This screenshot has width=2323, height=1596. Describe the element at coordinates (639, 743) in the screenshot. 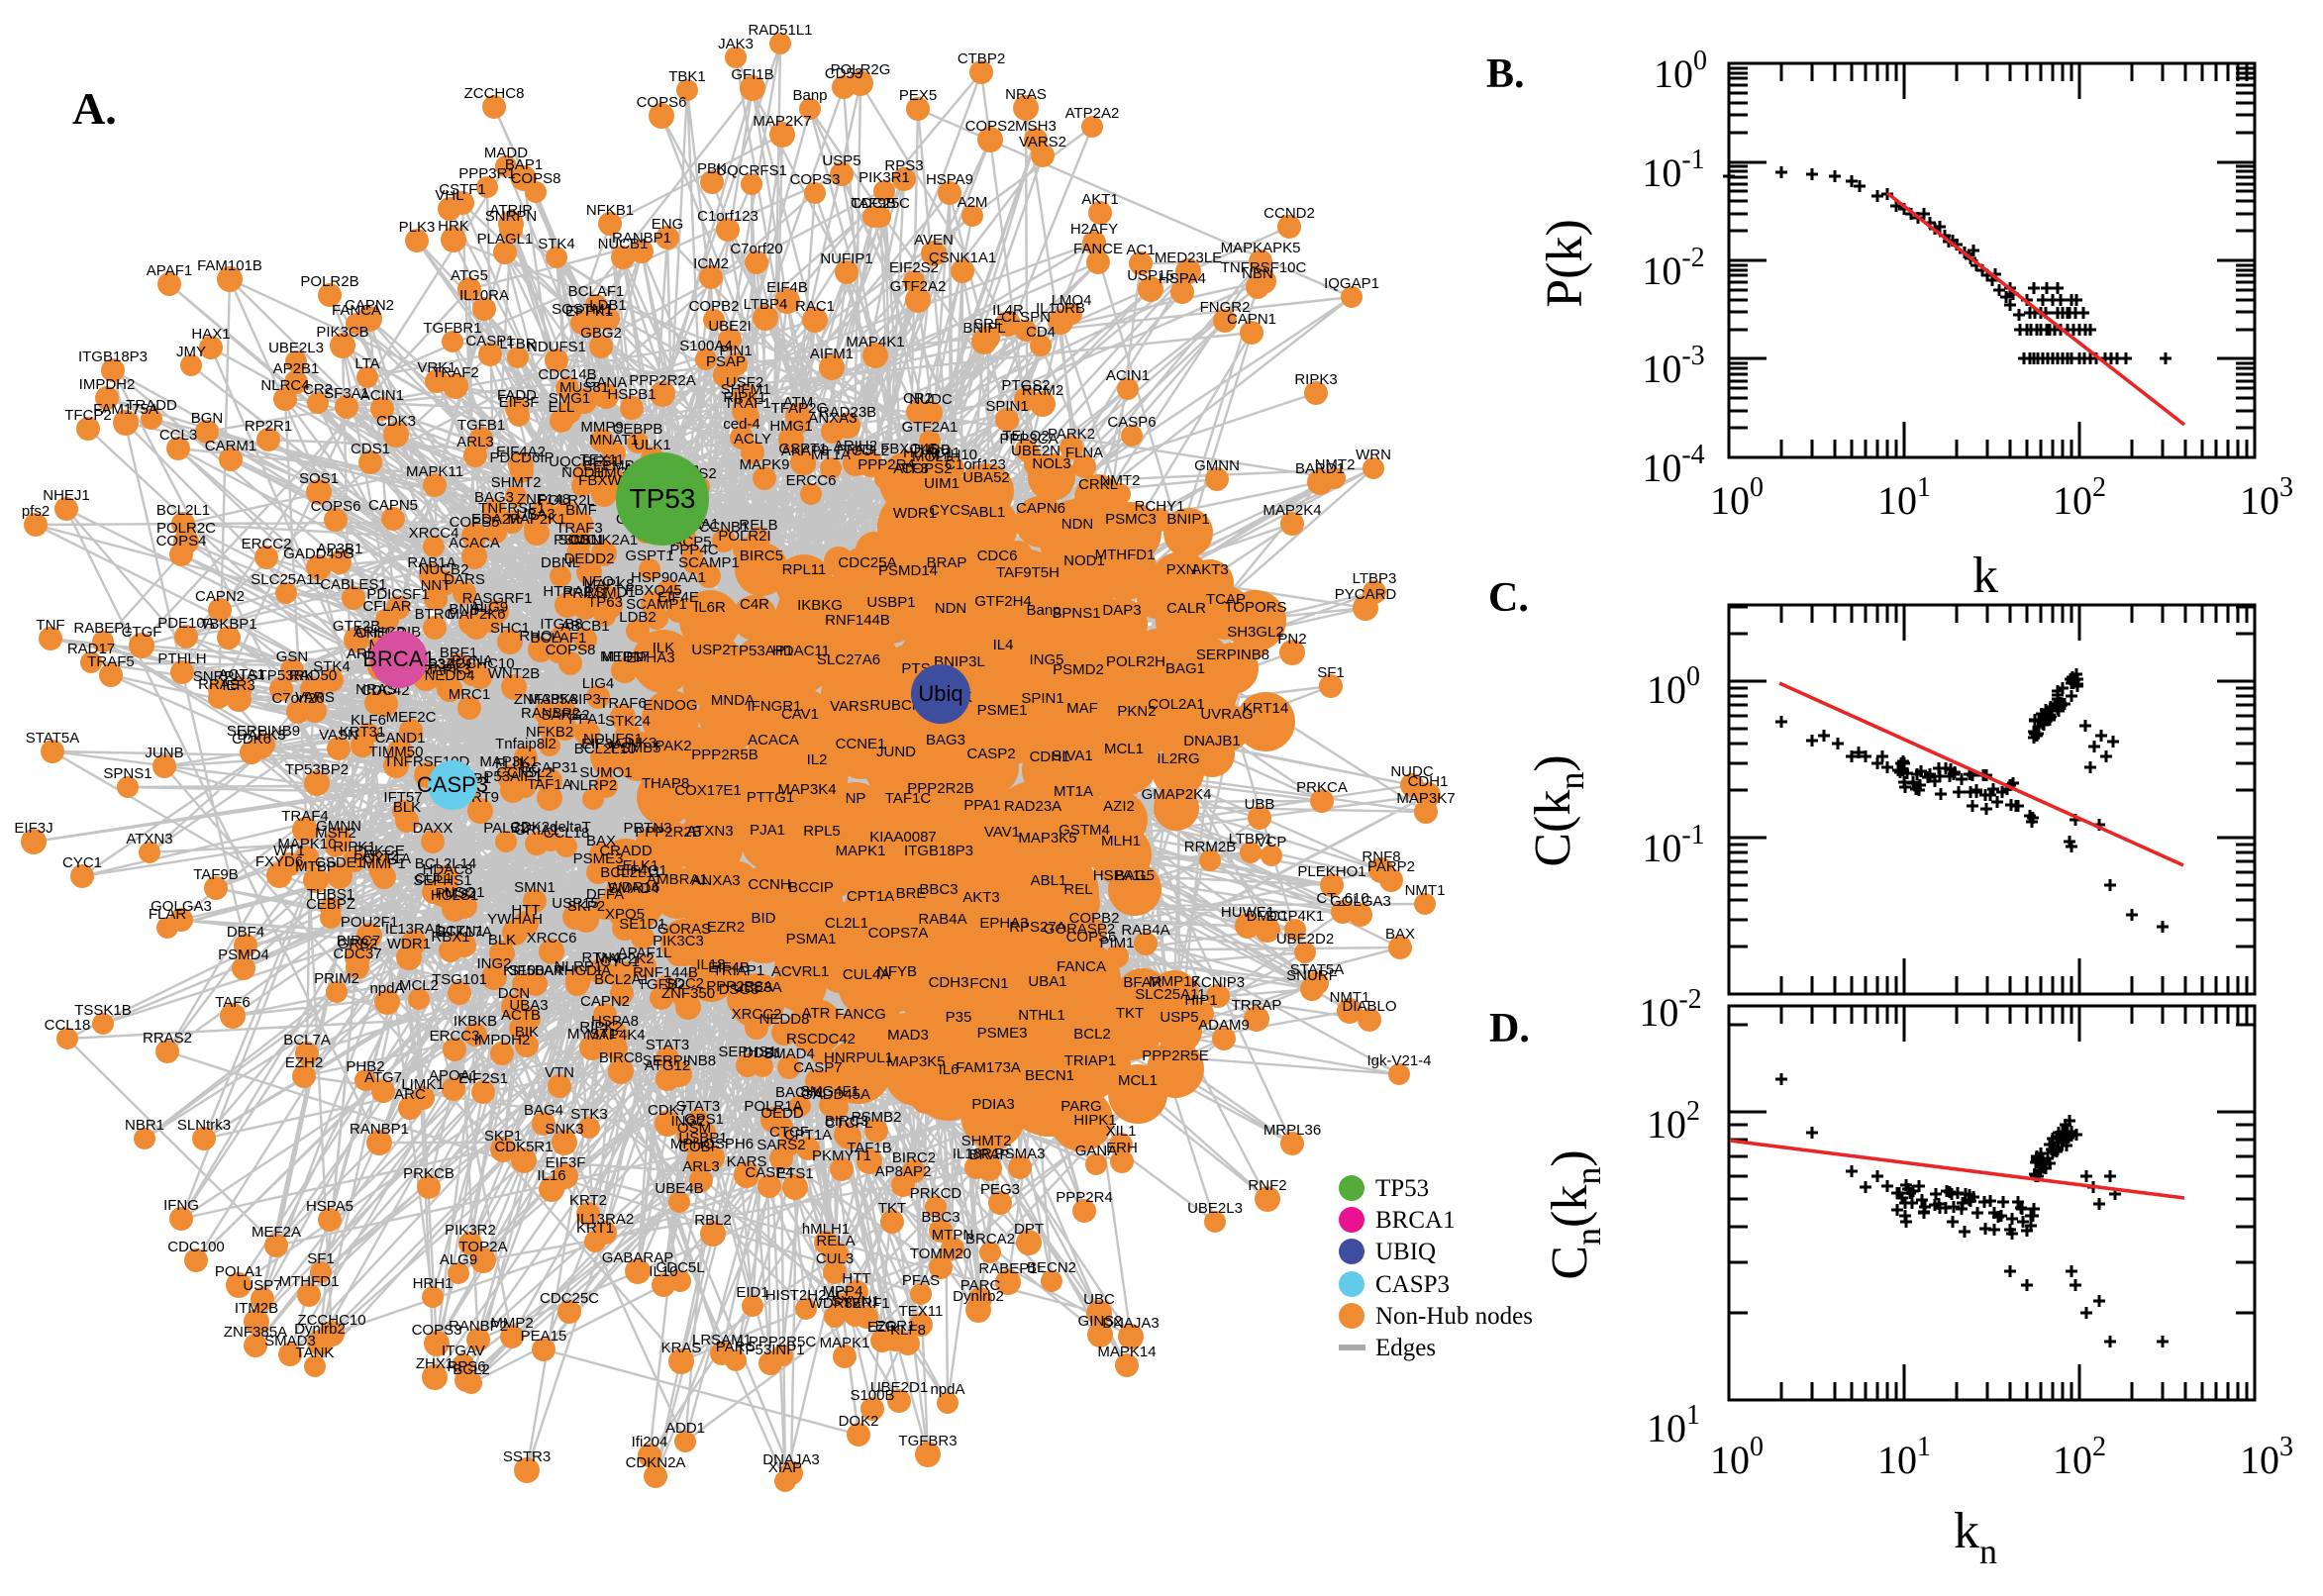

I see `svg-text: JNK3` at that location.